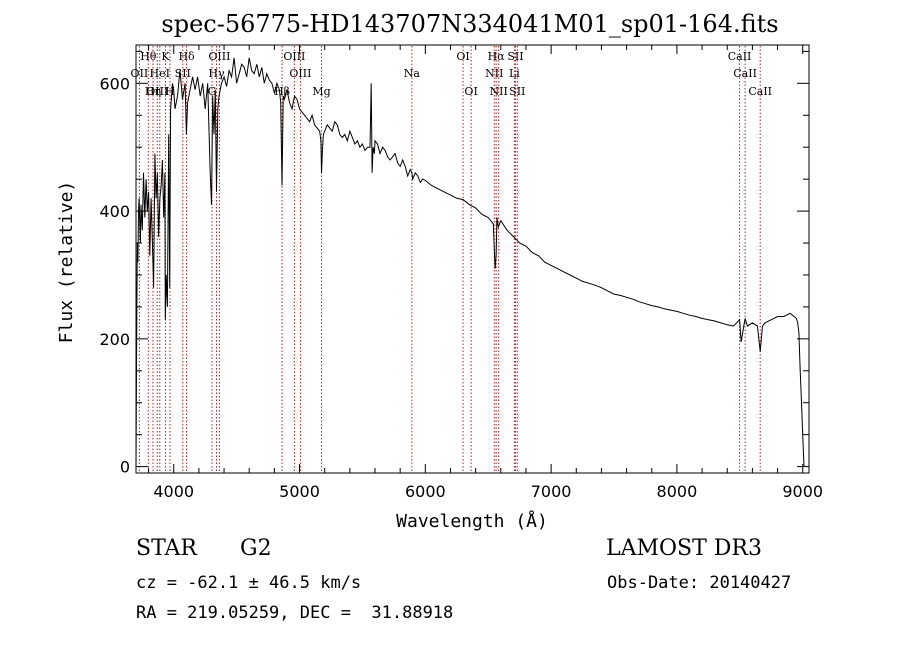  Describe the element at coordinates (166, 548) in the screenshot. I see `class-label: STAR` at that location.